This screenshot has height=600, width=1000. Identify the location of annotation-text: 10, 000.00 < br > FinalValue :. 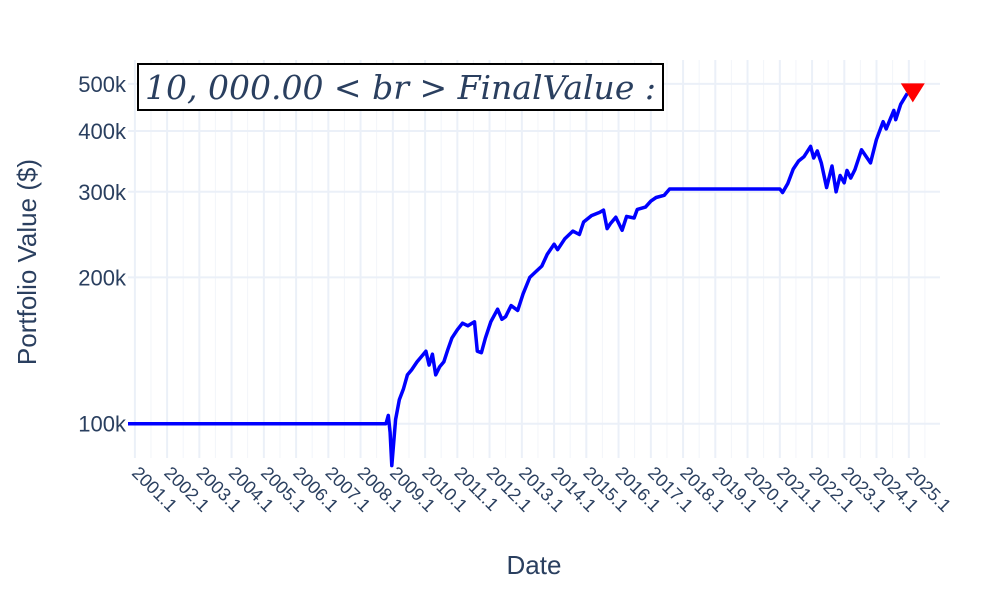
(400, 87).